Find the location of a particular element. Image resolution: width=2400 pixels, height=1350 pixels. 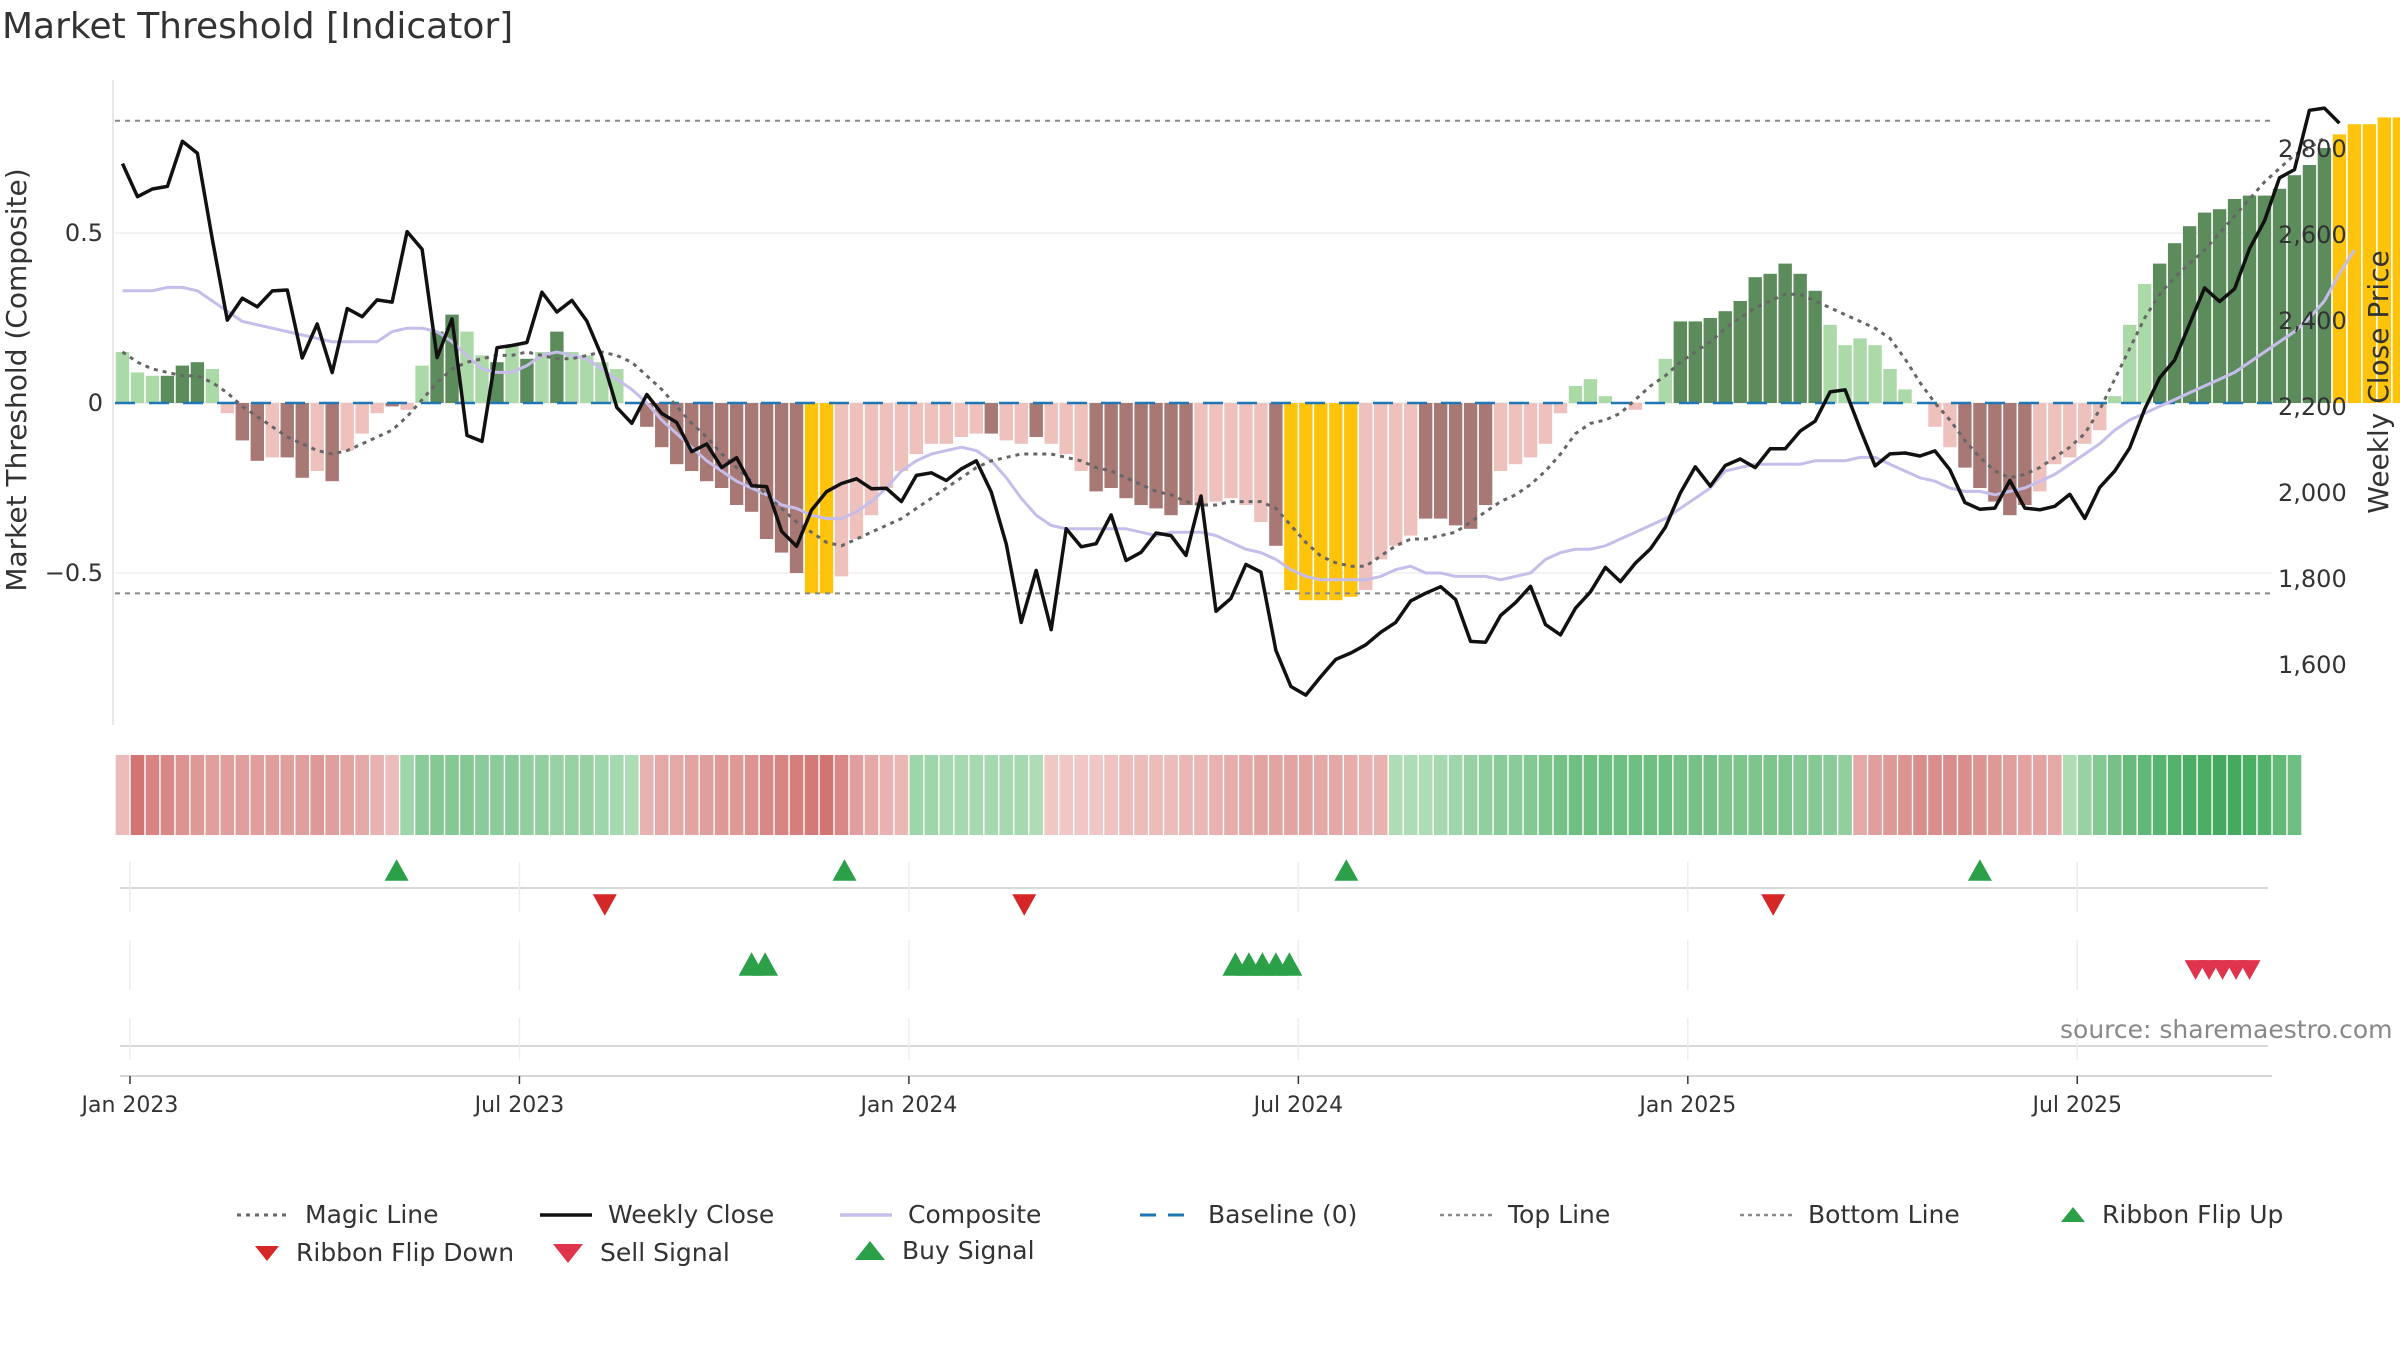

legend-flip-up: Ribbon Flip Up is located at coordinates (2170, 1214).